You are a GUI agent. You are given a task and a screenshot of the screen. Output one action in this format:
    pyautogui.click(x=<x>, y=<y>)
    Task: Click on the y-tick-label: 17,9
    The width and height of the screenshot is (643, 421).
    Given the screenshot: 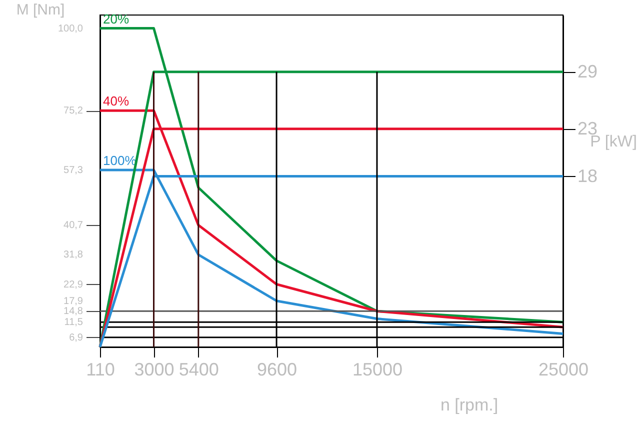 What is the action you would take?
    pyautogui.click(x=74, y=301)
    